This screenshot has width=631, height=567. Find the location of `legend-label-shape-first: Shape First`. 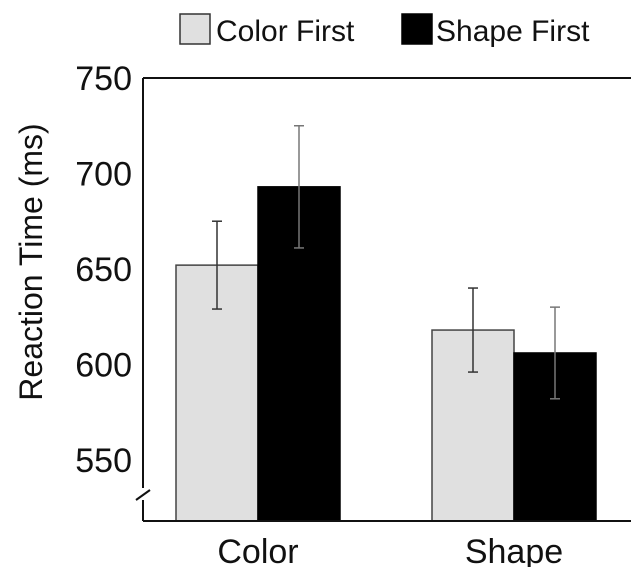

legend-label-shape-first: Shape First is located at coordinates (513, 31).